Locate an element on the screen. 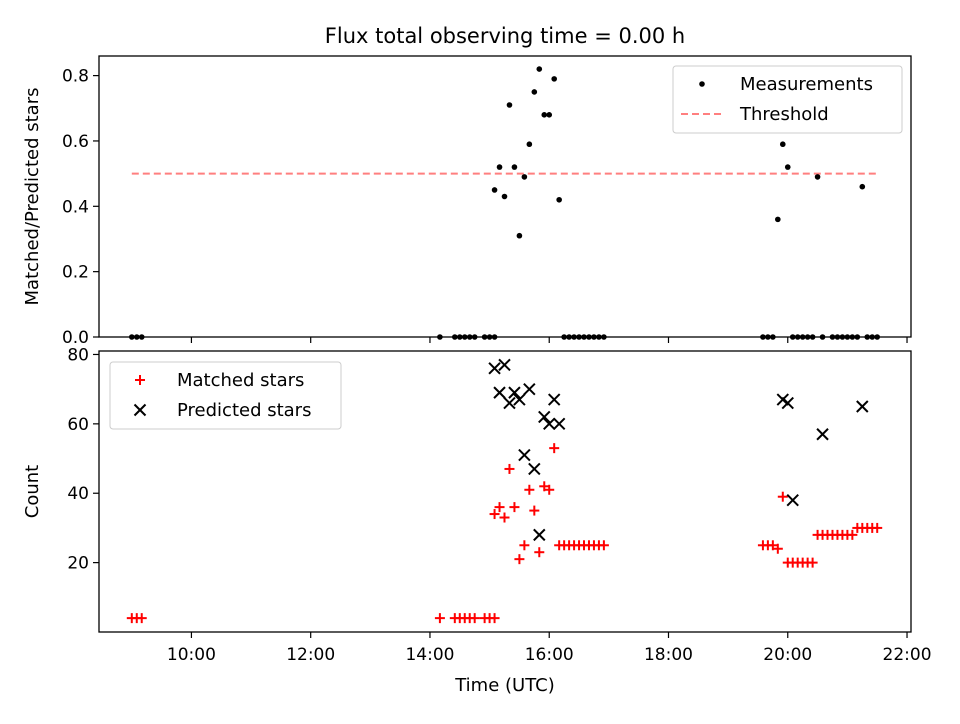 This screenshot has height=724, width=960. y-tick-label: 0.8 is located at coordinates (75, 77).